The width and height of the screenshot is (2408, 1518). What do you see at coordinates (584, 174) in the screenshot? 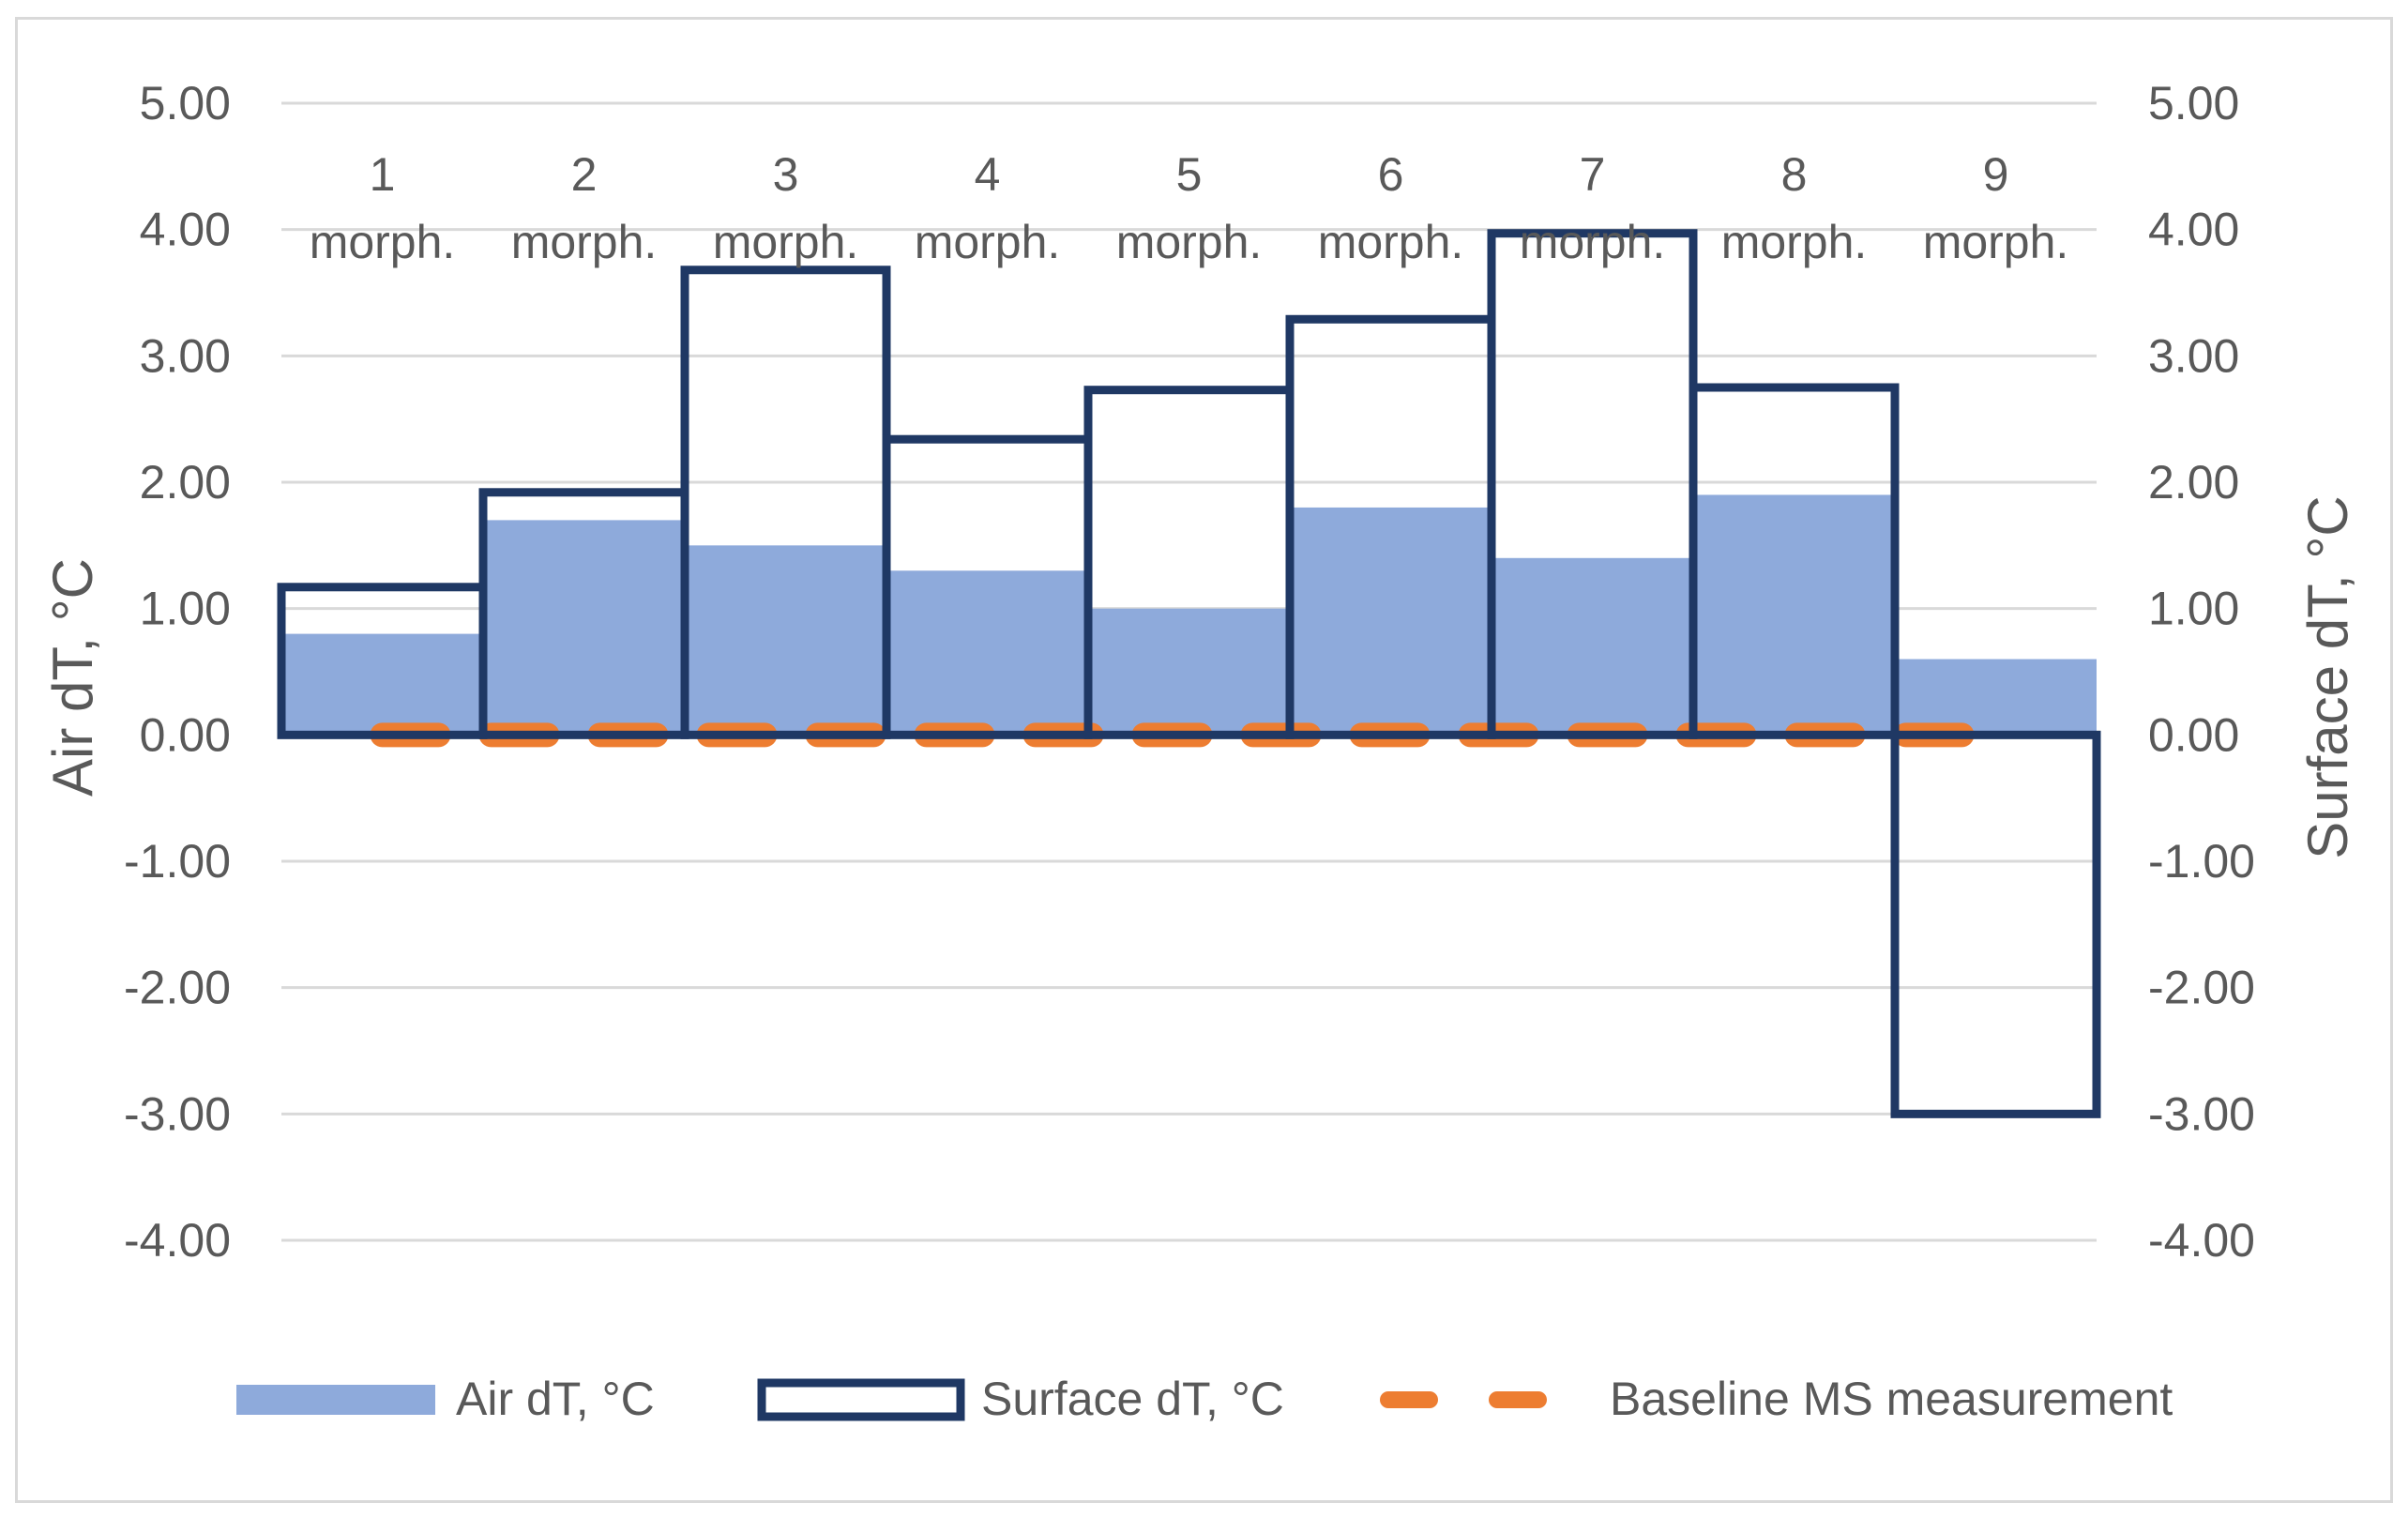
I see `category-number: 2` at bounding box center [584, 174].